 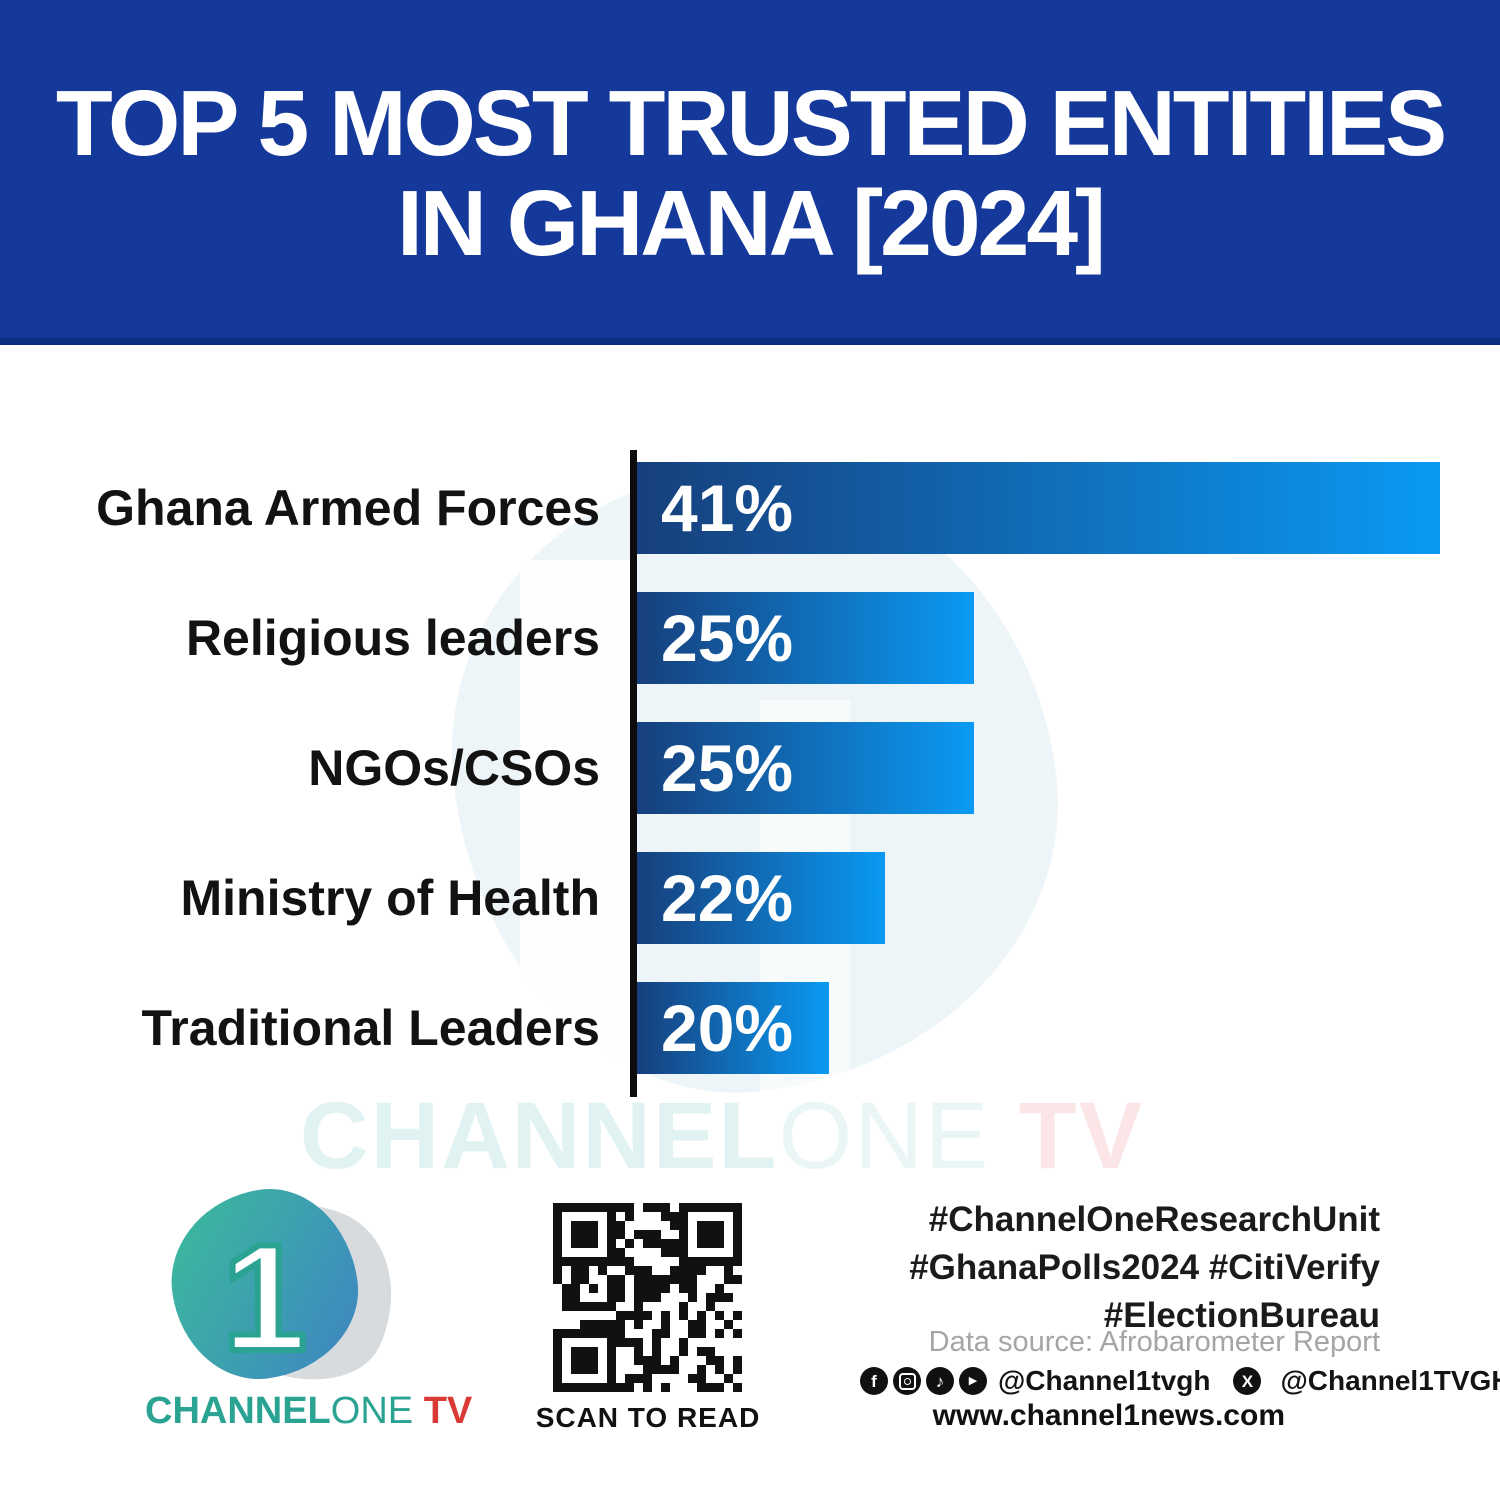 What do you see at coordinates (370, 1028) in the screenshot?
I see `category-label: Traditional Leaders` at bounding box center [370, 1028].